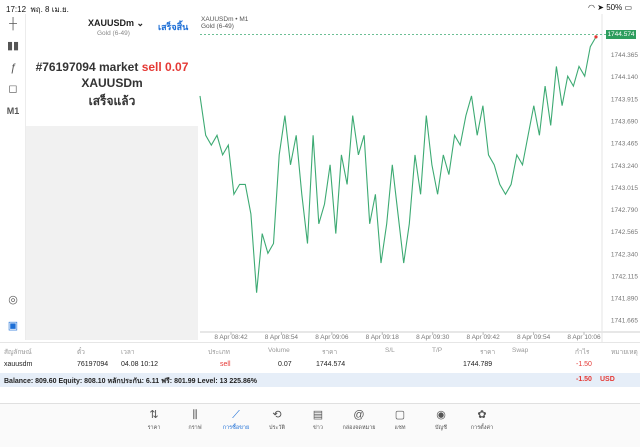 This screenshot has height=447, width=640. What do you see at coordinates (614, 7) in the screenshot?
I see `battery-percent: 50%` at bounding box center [614, 7].